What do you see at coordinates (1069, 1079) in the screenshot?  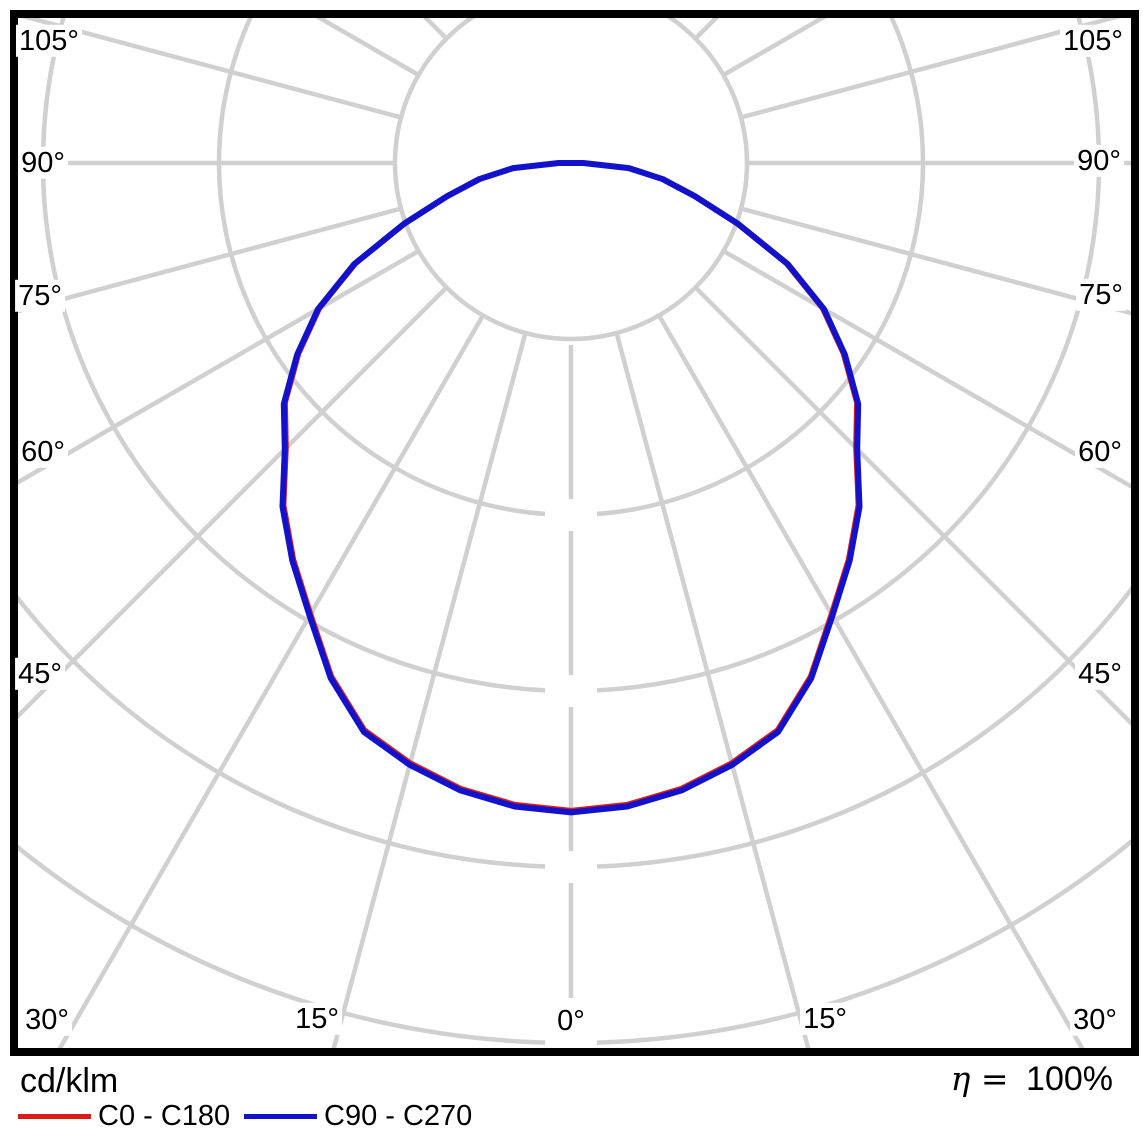 I see `eta-value: 100%` at bounding box center [1069, 1079].